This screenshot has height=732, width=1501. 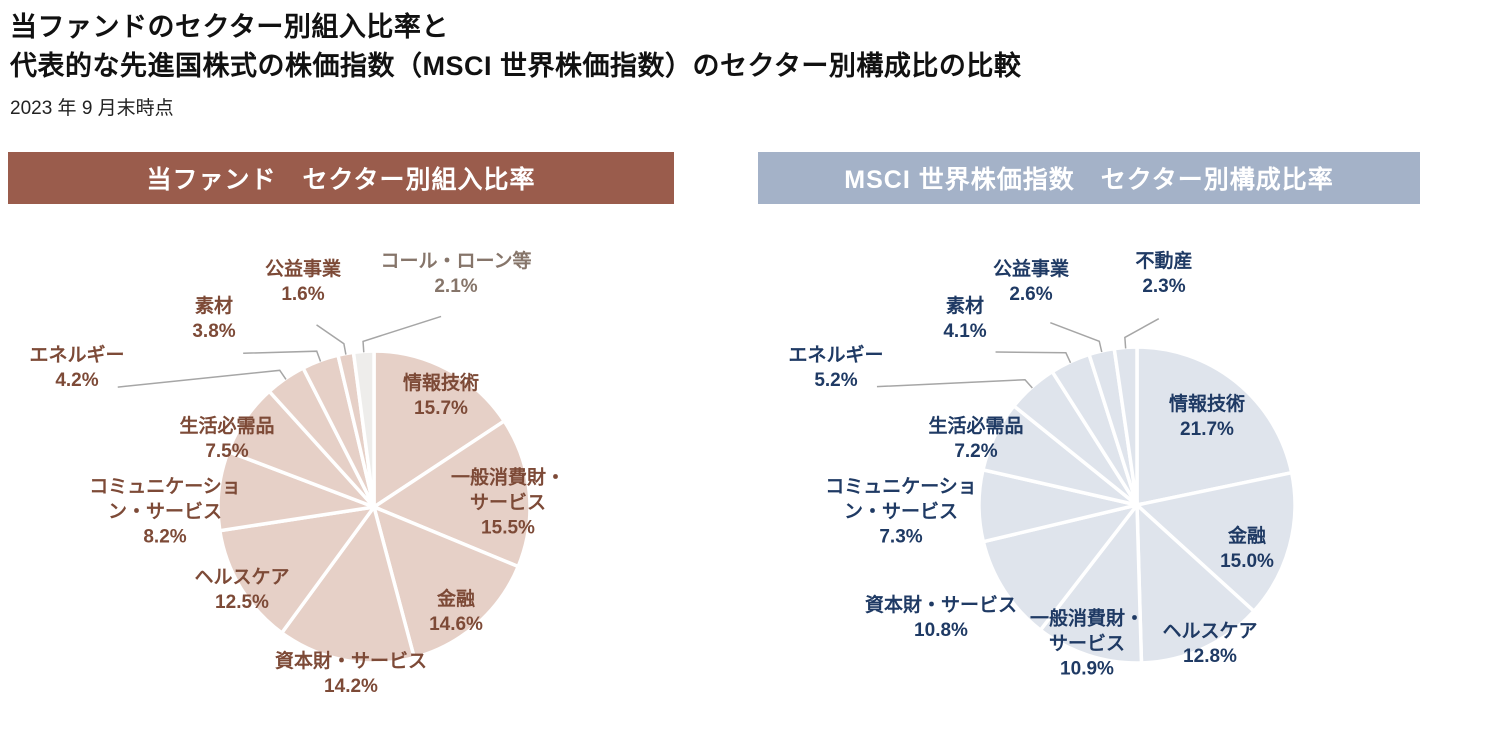 I want to click on slice-label: 金融 14.6%, so click(x=456, y=612).